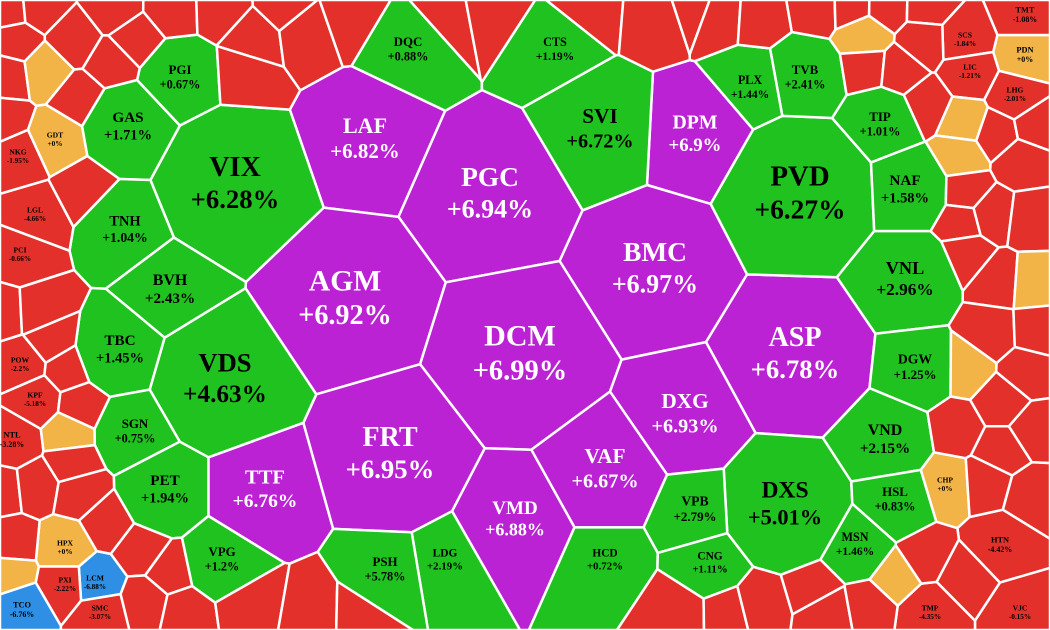  Describe the element at coordinates (605, 456) in the screenshot. I see `ticker: VAF` at that location.